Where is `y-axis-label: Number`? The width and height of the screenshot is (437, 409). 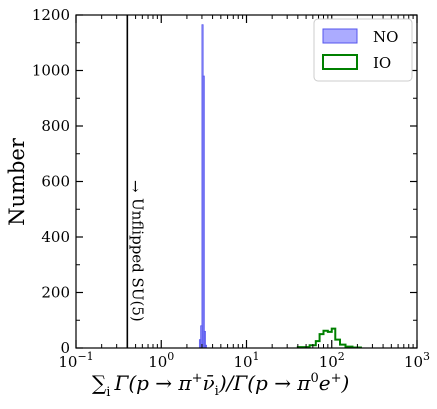
y-axis-label: Number is located at coordinates (17, 181).